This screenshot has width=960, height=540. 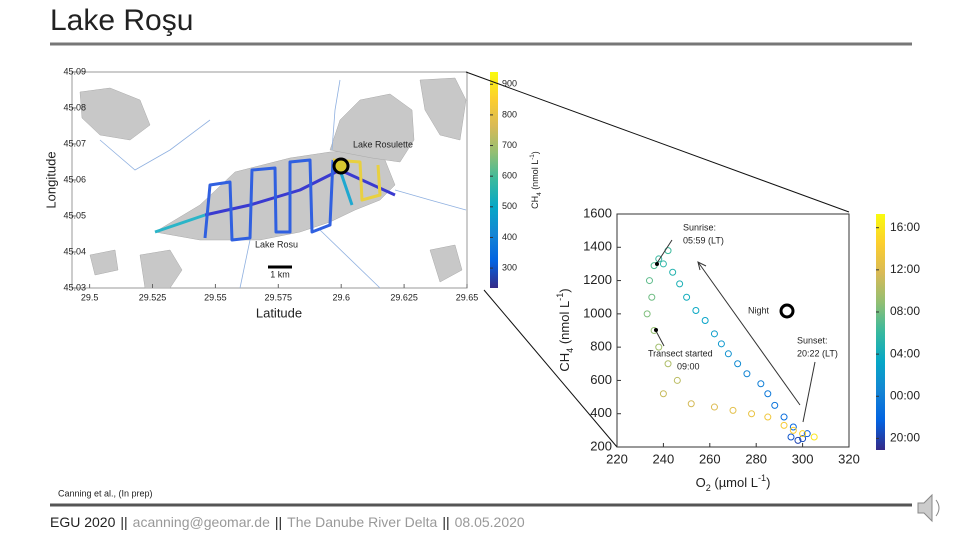 I want to click on lake-label: Lake Rosu, so click(x=276, y=244).